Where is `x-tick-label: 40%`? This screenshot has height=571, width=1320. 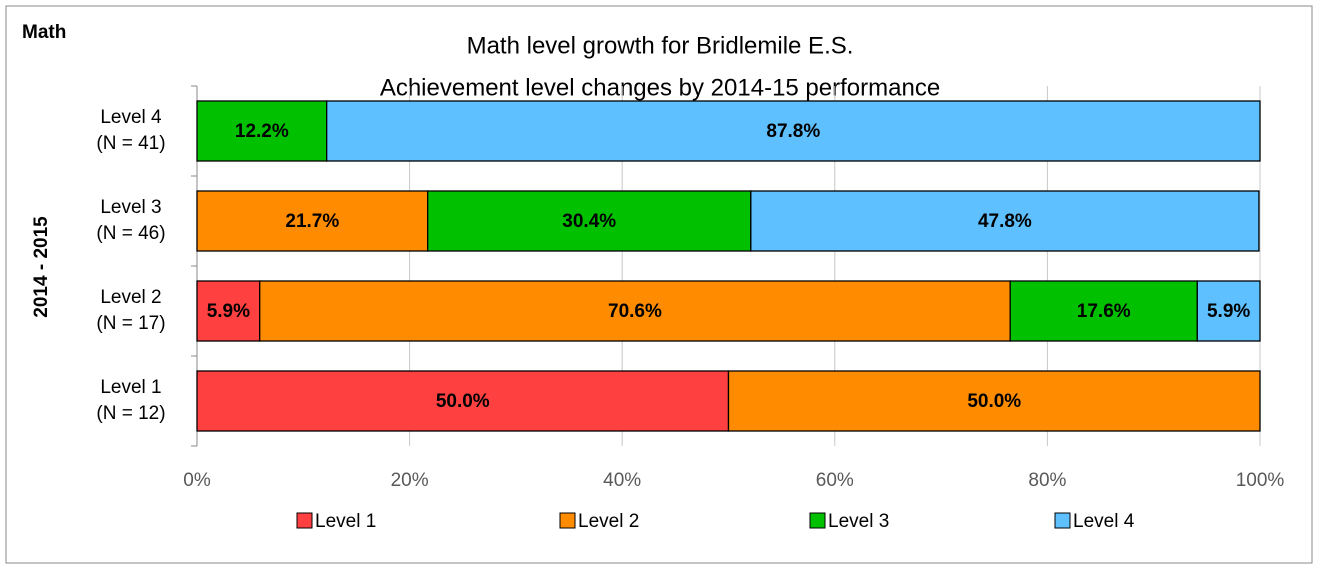 x-tick-label: 40% is located at coordinates (622, 480).